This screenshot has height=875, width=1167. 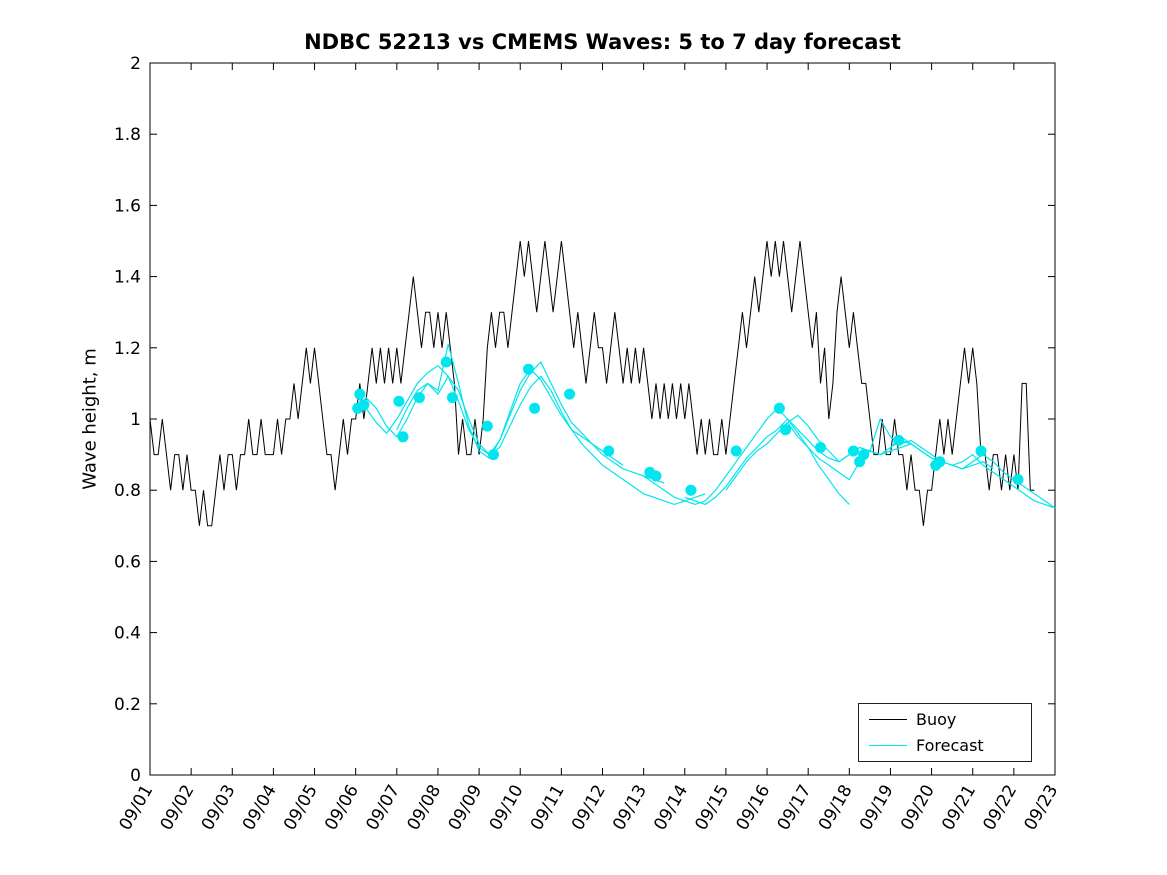 What do you see at coordinates (877, 808) in the screenshot?
I see `x-tick-label: 09/19` at bounding box center [877, 808].